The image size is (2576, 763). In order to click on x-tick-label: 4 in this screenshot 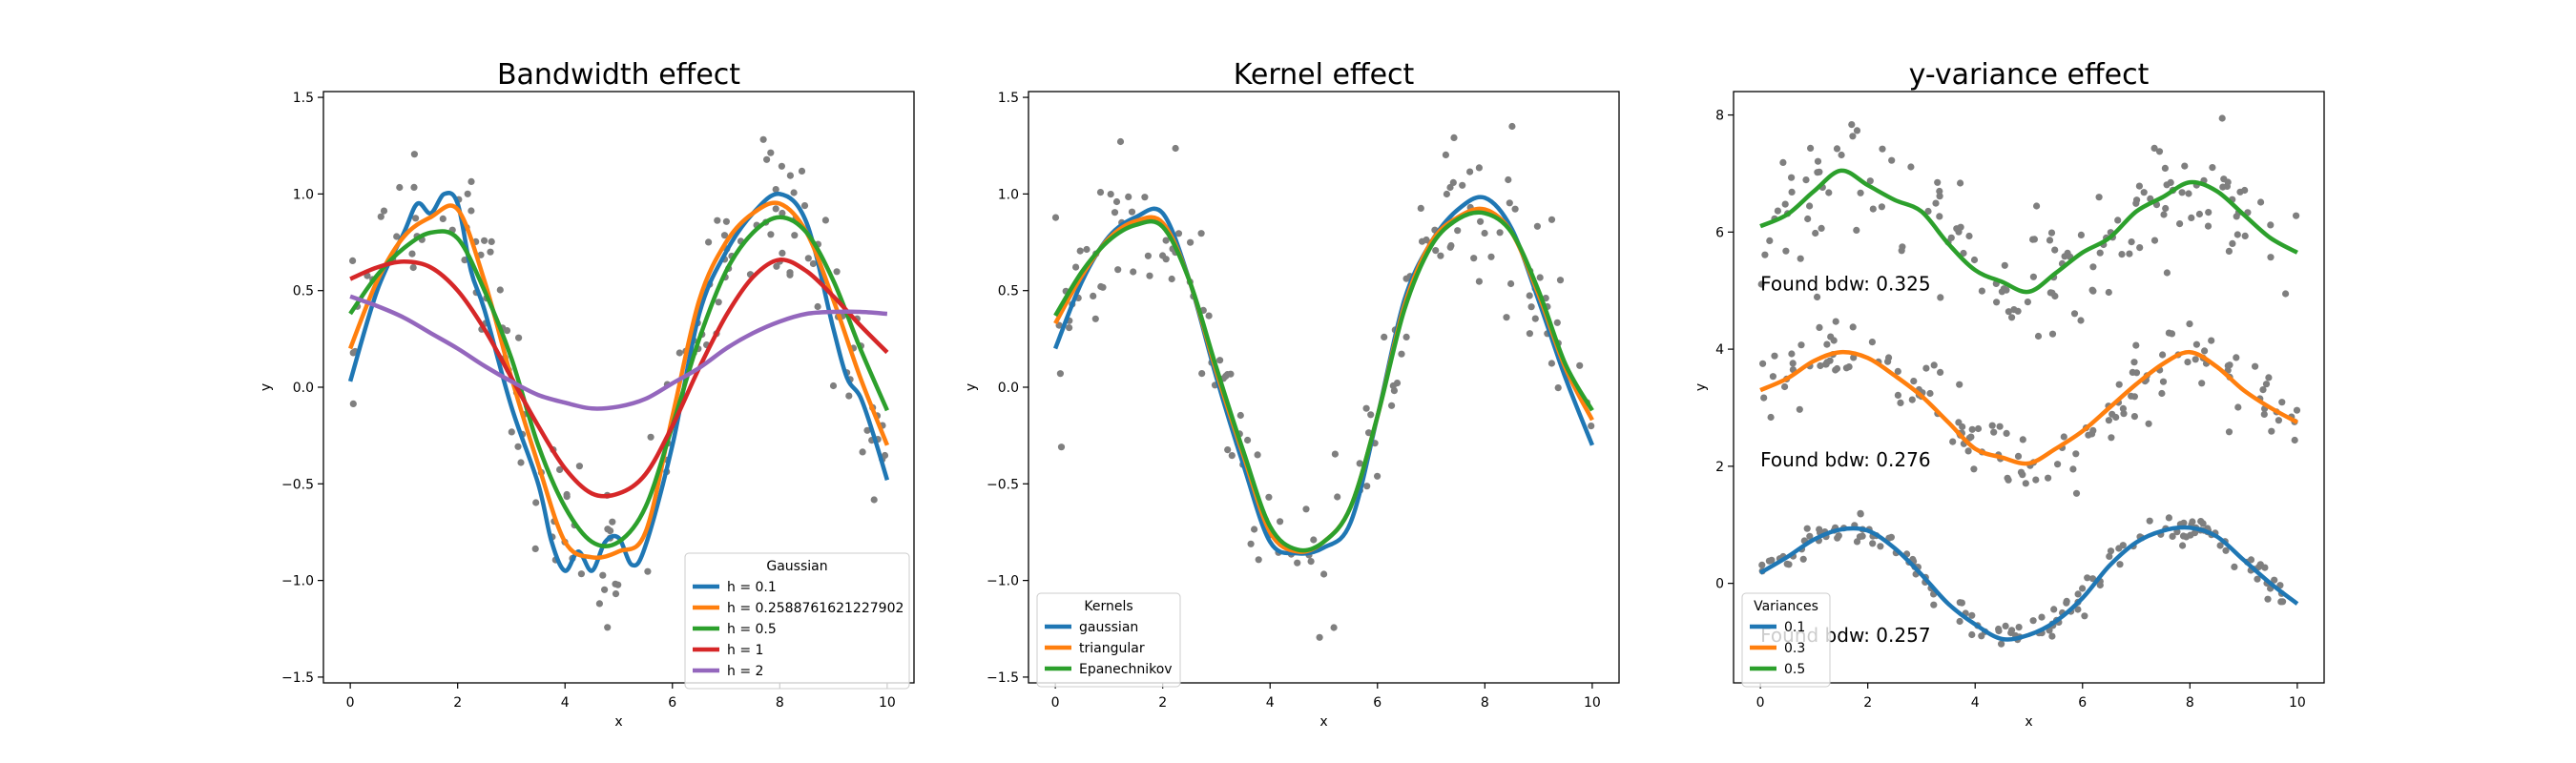, I will do `click(1975, 703)`.